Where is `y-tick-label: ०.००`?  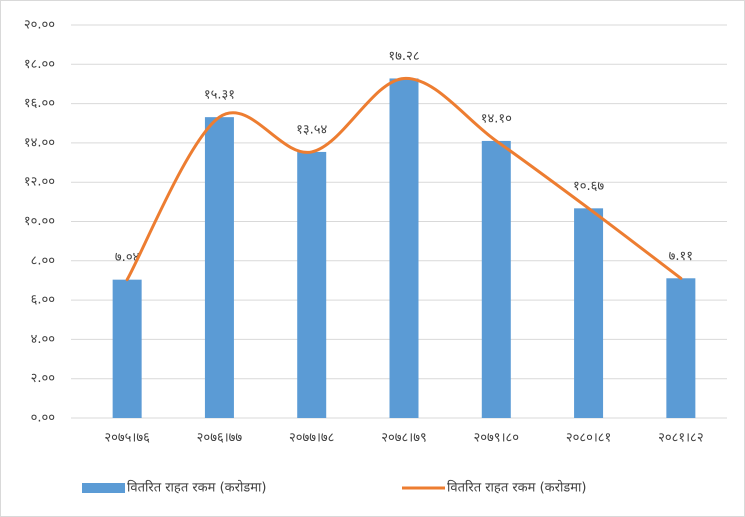
y-tick-label: ०.०० is located at coordinates (43, 418).